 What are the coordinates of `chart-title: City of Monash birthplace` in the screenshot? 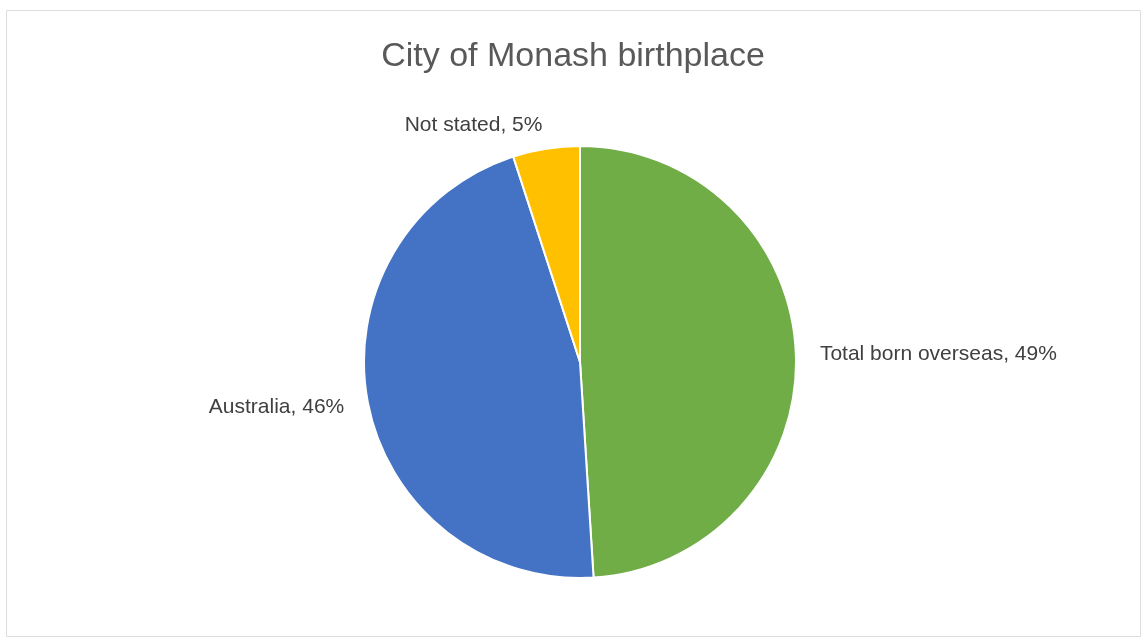 It's located at (573, 54).